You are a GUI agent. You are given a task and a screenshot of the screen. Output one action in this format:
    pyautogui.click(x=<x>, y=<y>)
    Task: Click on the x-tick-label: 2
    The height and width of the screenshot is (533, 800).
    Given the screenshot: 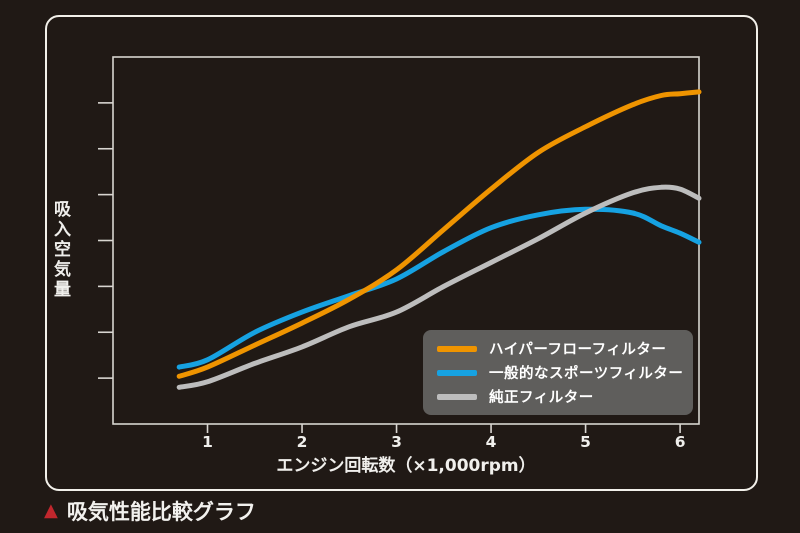 What is the action you would take?
    pyautogui.click(x=302, y=442)
    